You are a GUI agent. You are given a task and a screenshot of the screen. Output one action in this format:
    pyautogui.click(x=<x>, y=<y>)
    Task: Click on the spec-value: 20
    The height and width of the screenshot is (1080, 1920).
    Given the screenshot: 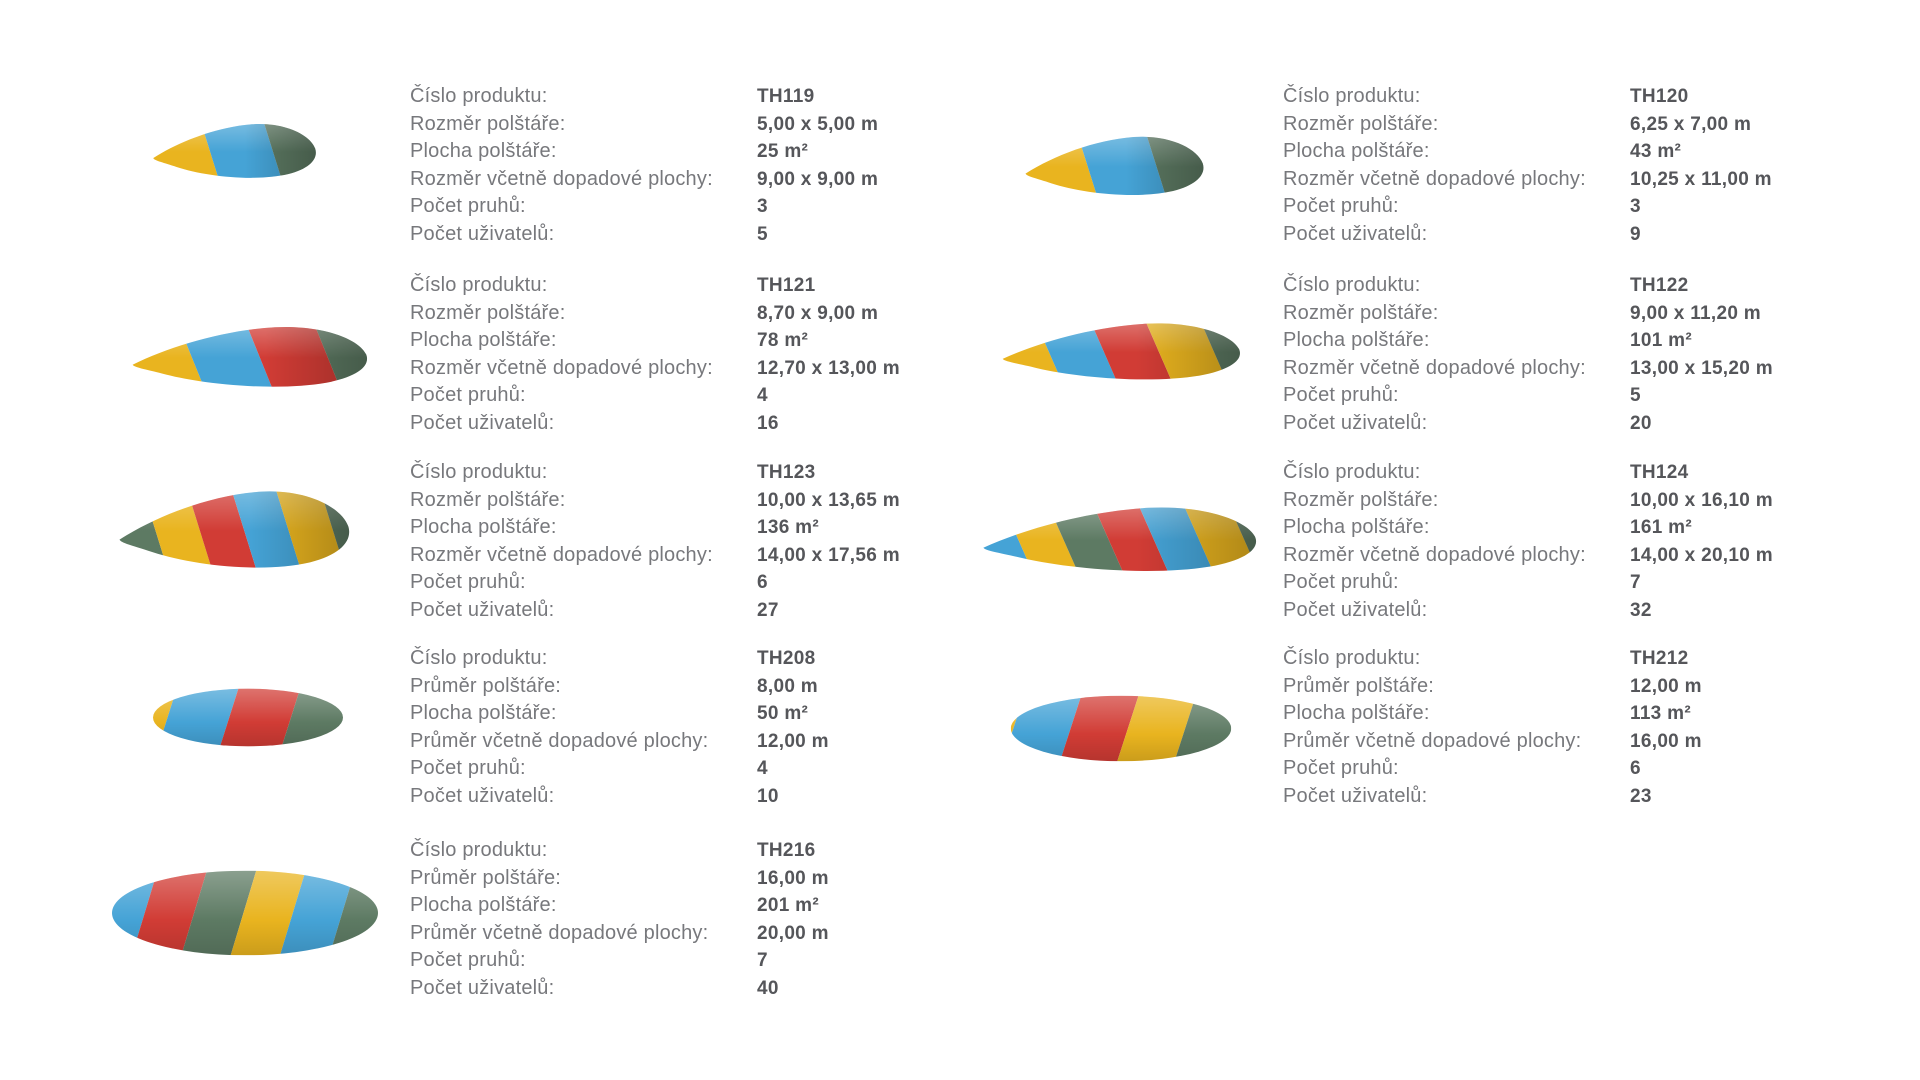 What is the action you would take?
    pyautogui.click(x=1641, y=423)
    